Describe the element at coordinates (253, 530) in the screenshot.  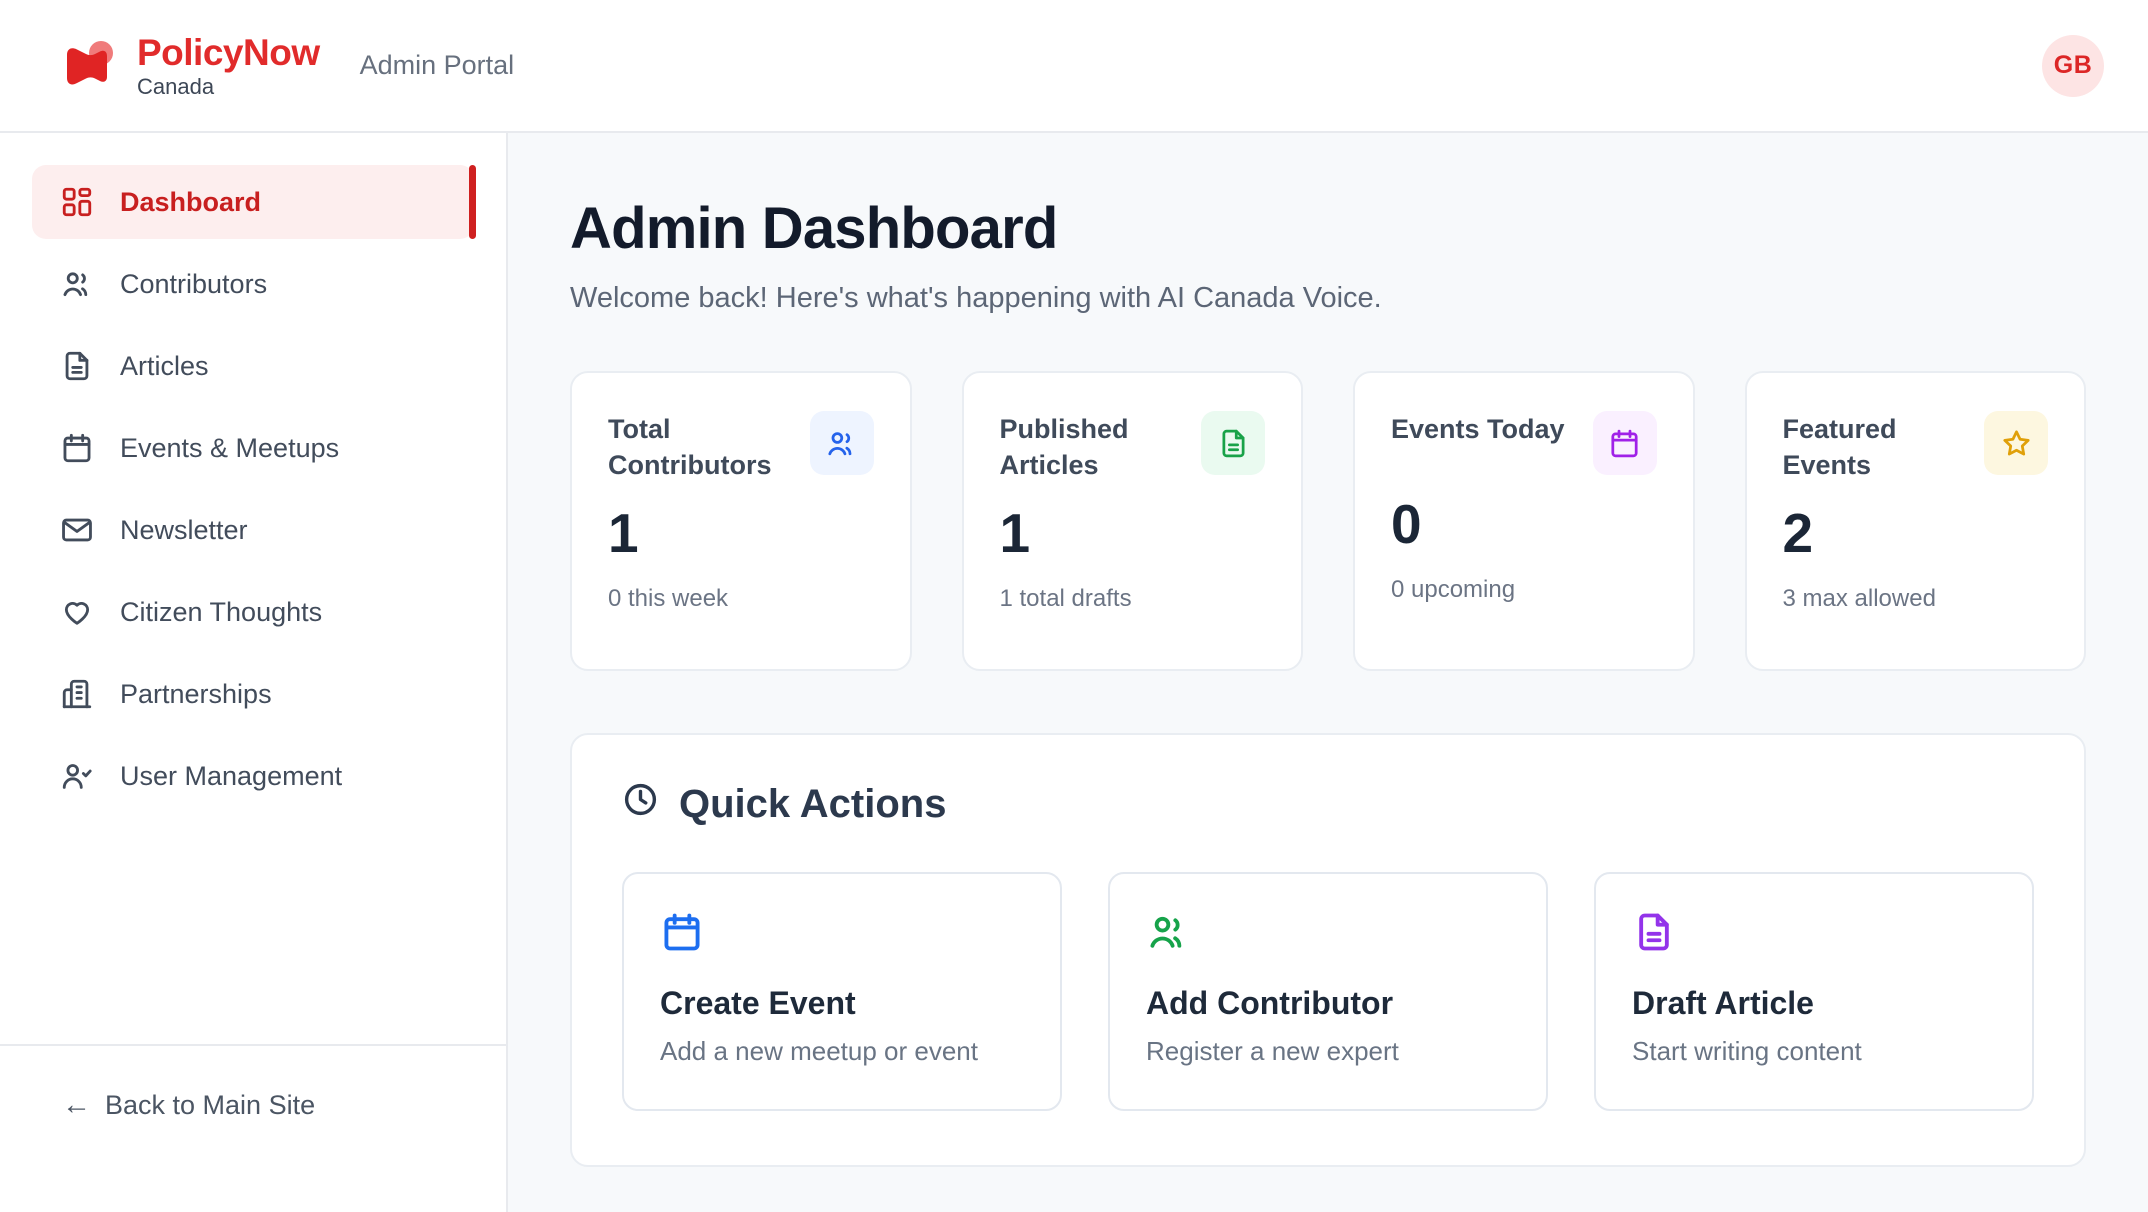
I see `sidebar-item-newsletter: Newsletter` at that location.